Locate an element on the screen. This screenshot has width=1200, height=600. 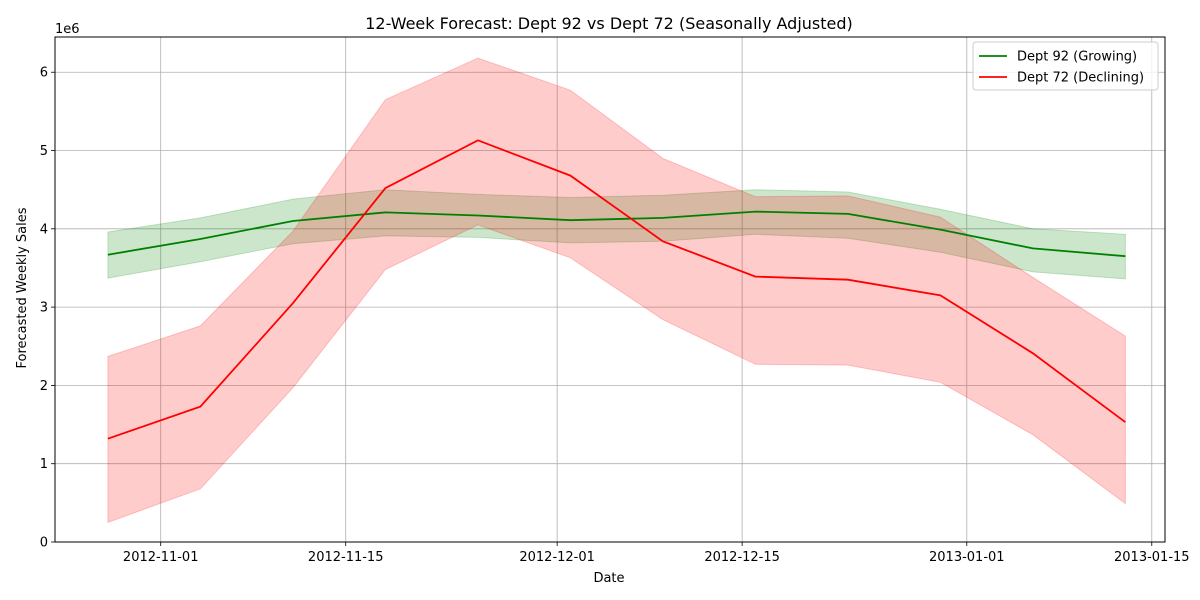
x-tick-label: 2012-11-15 is located at coordinates (346, 557).